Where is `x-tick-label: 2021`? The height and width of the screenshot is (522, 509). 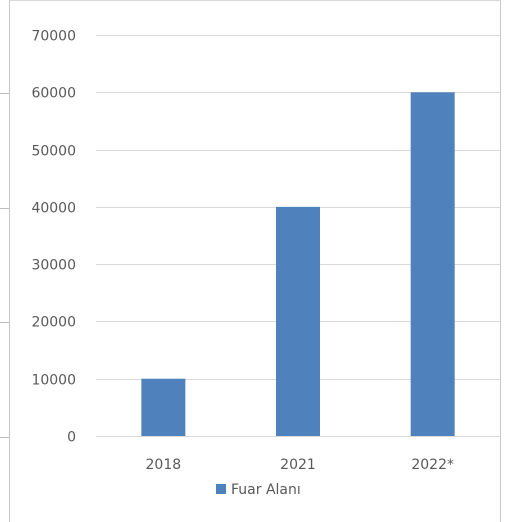 x-tick-label: 2021 is located at coordinates (298, 465).